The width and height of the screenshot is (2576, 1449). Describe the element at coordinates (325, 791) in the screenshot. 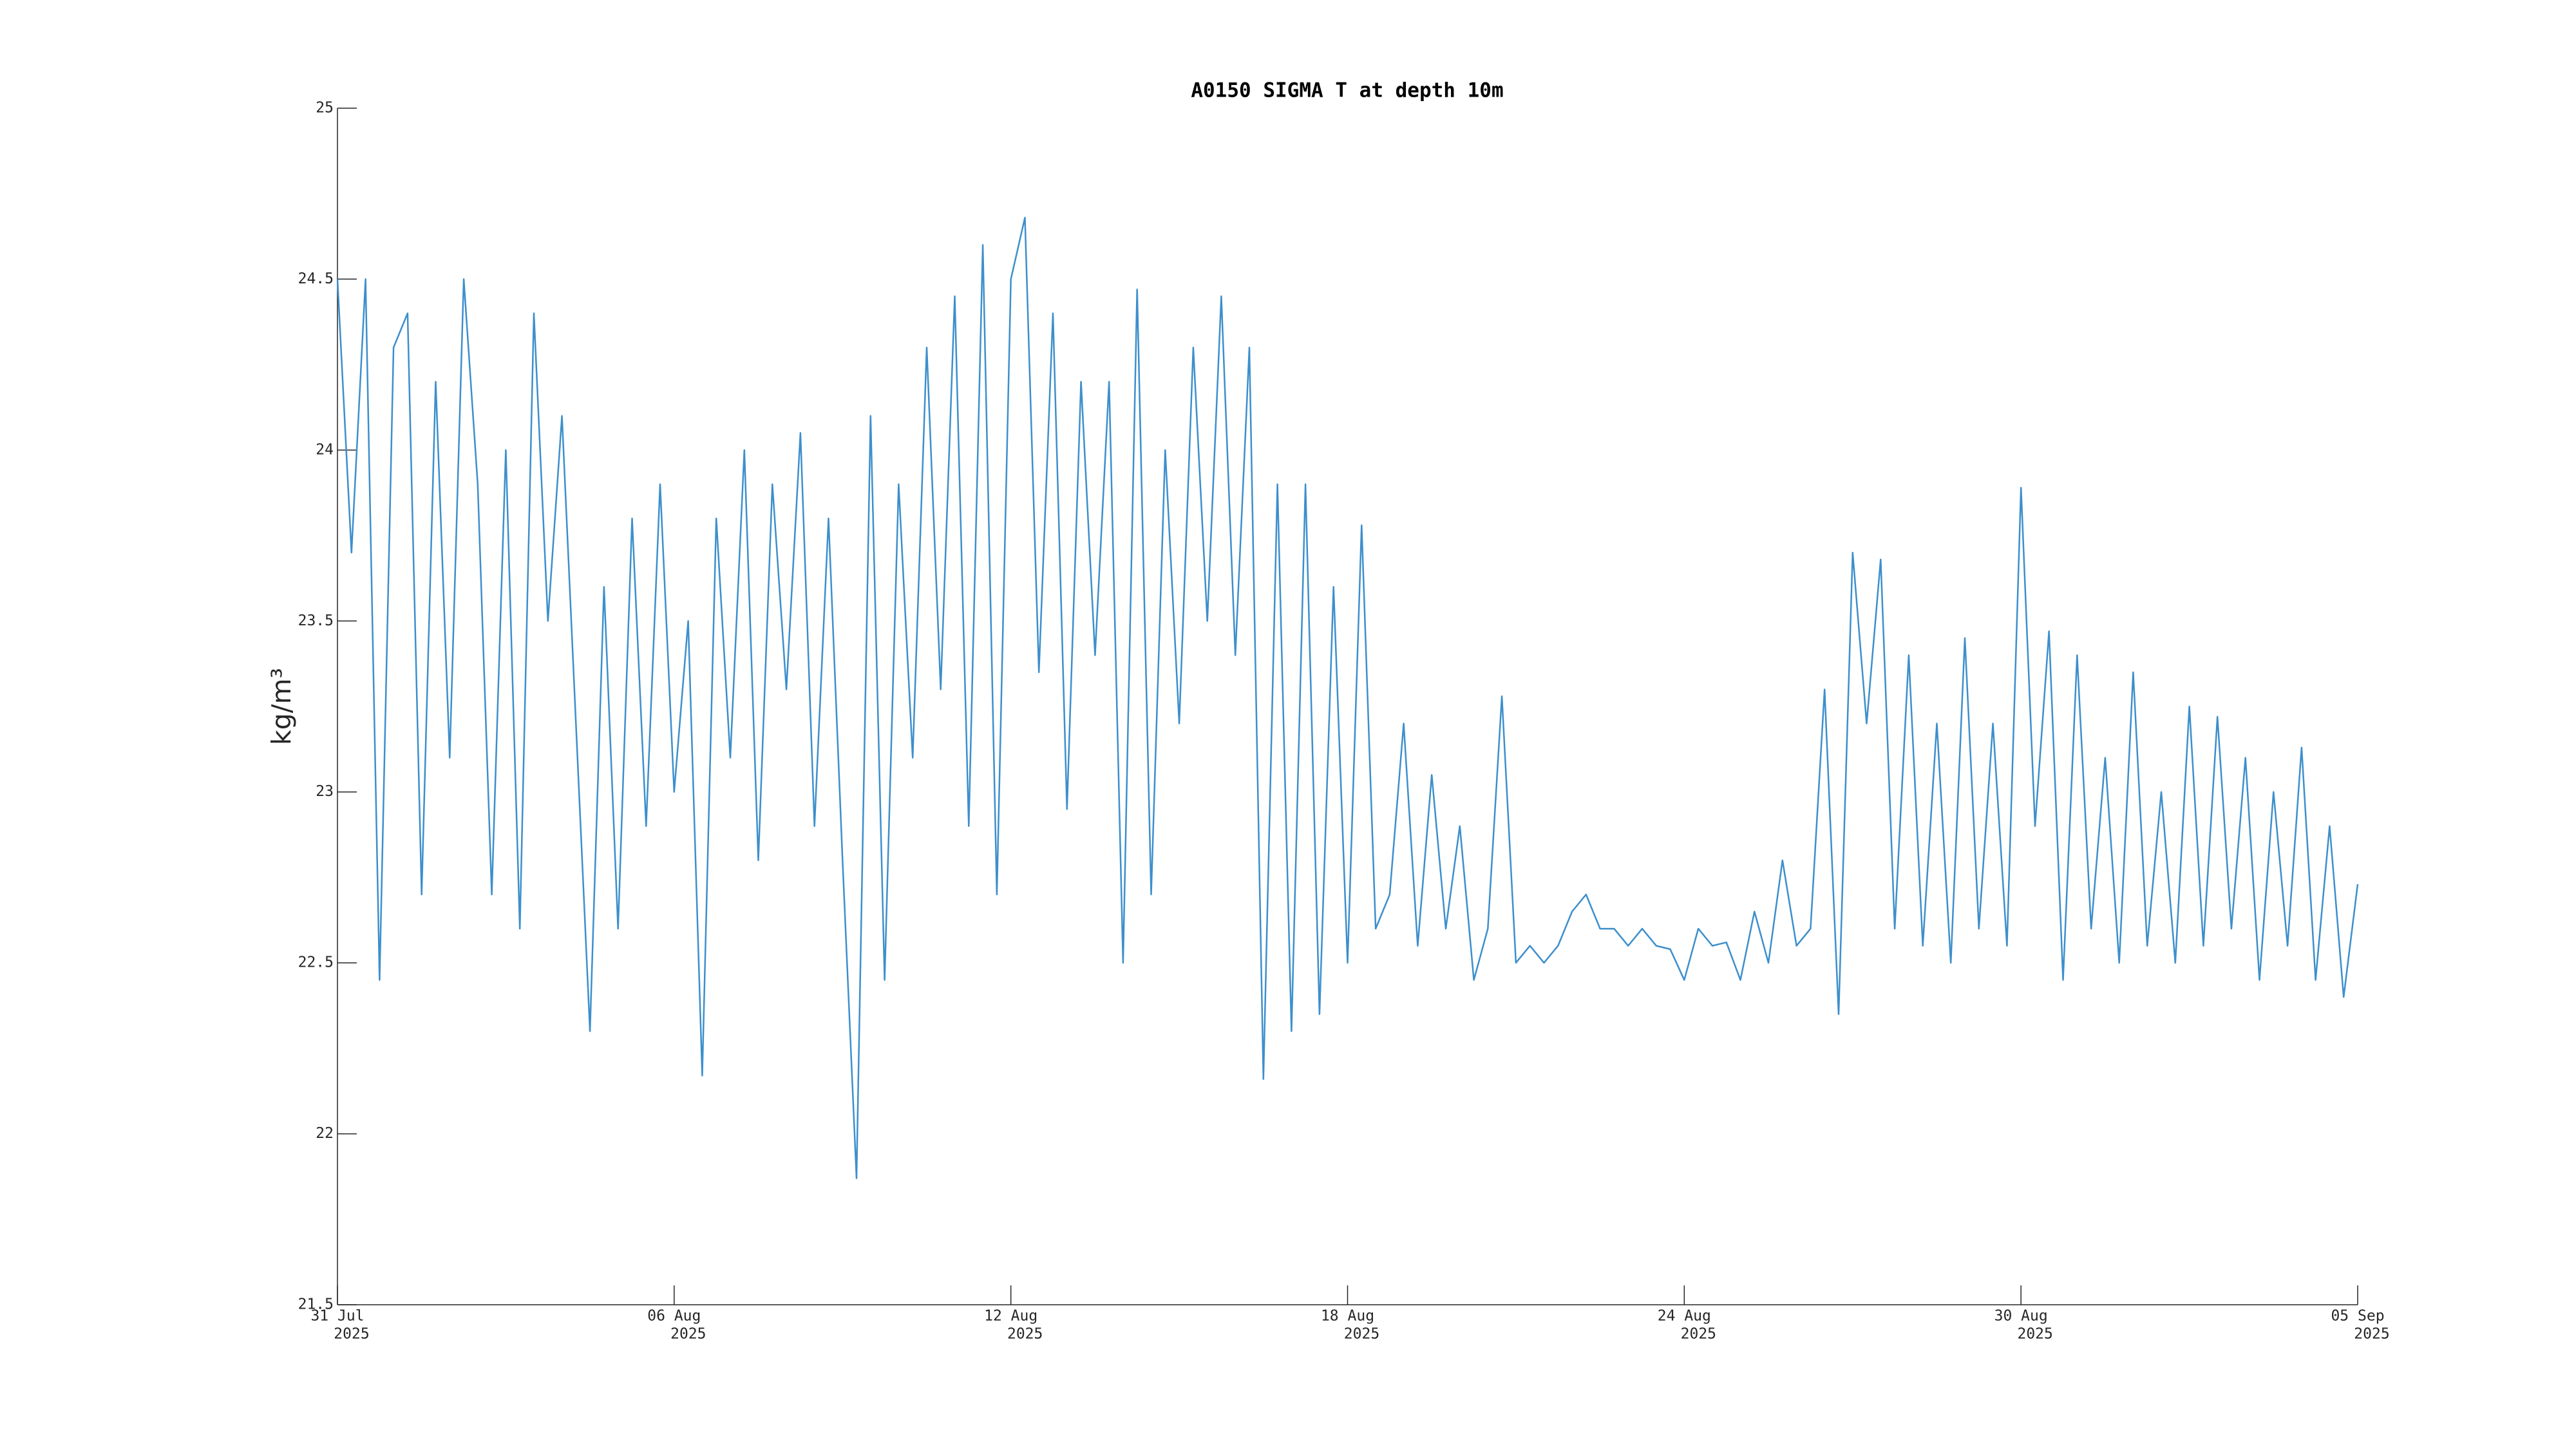

I see `y-tick-label: 23` at that location.